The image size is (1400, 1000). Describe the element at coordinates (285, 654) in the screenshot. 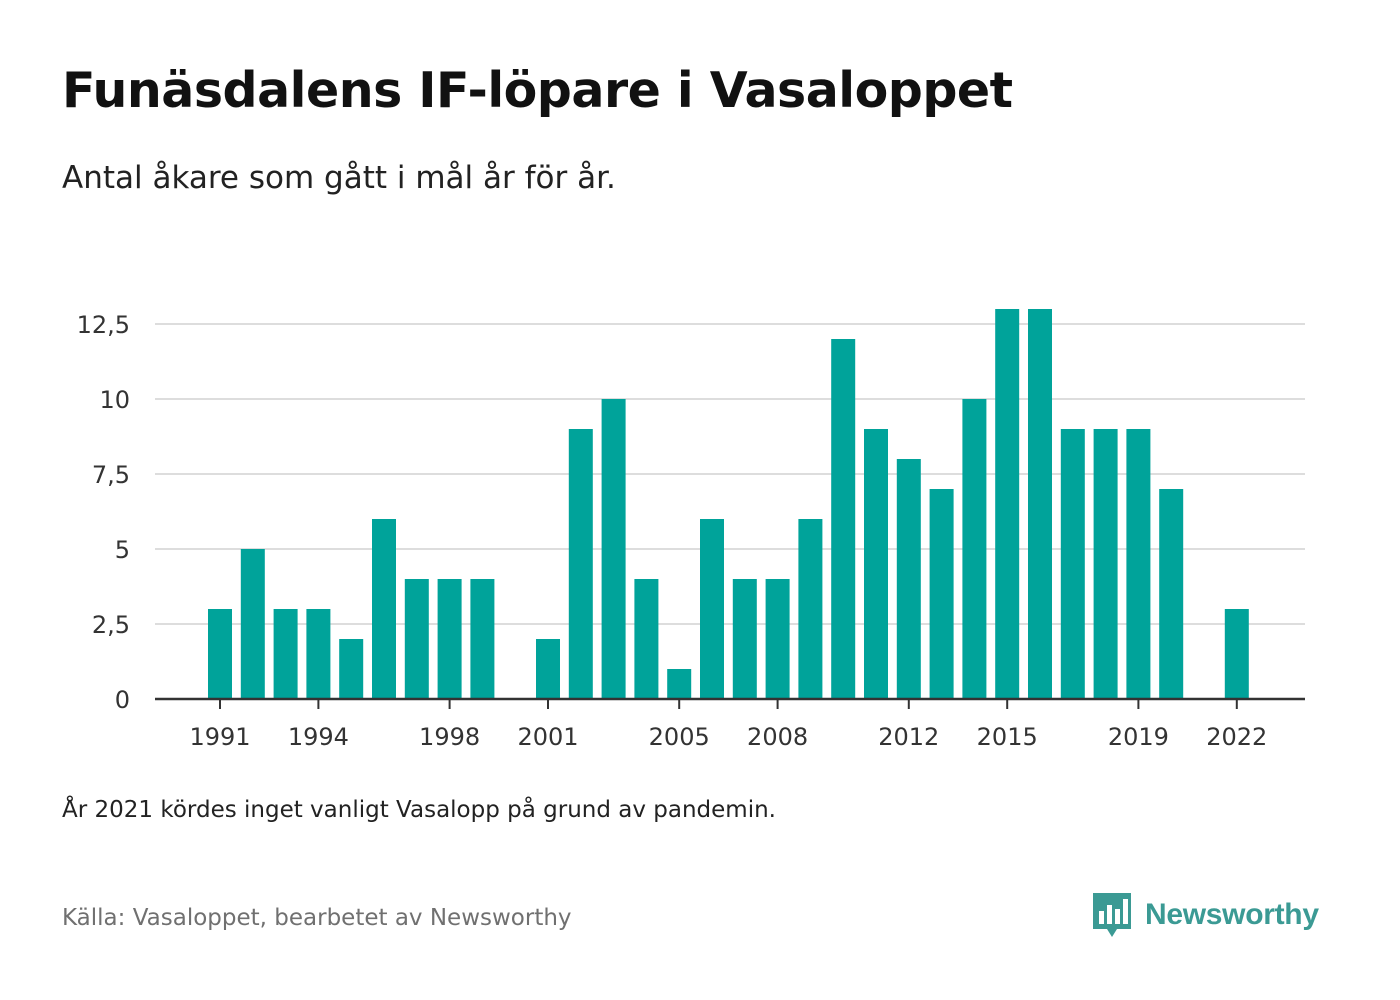

I see `bar-1993` at that location.